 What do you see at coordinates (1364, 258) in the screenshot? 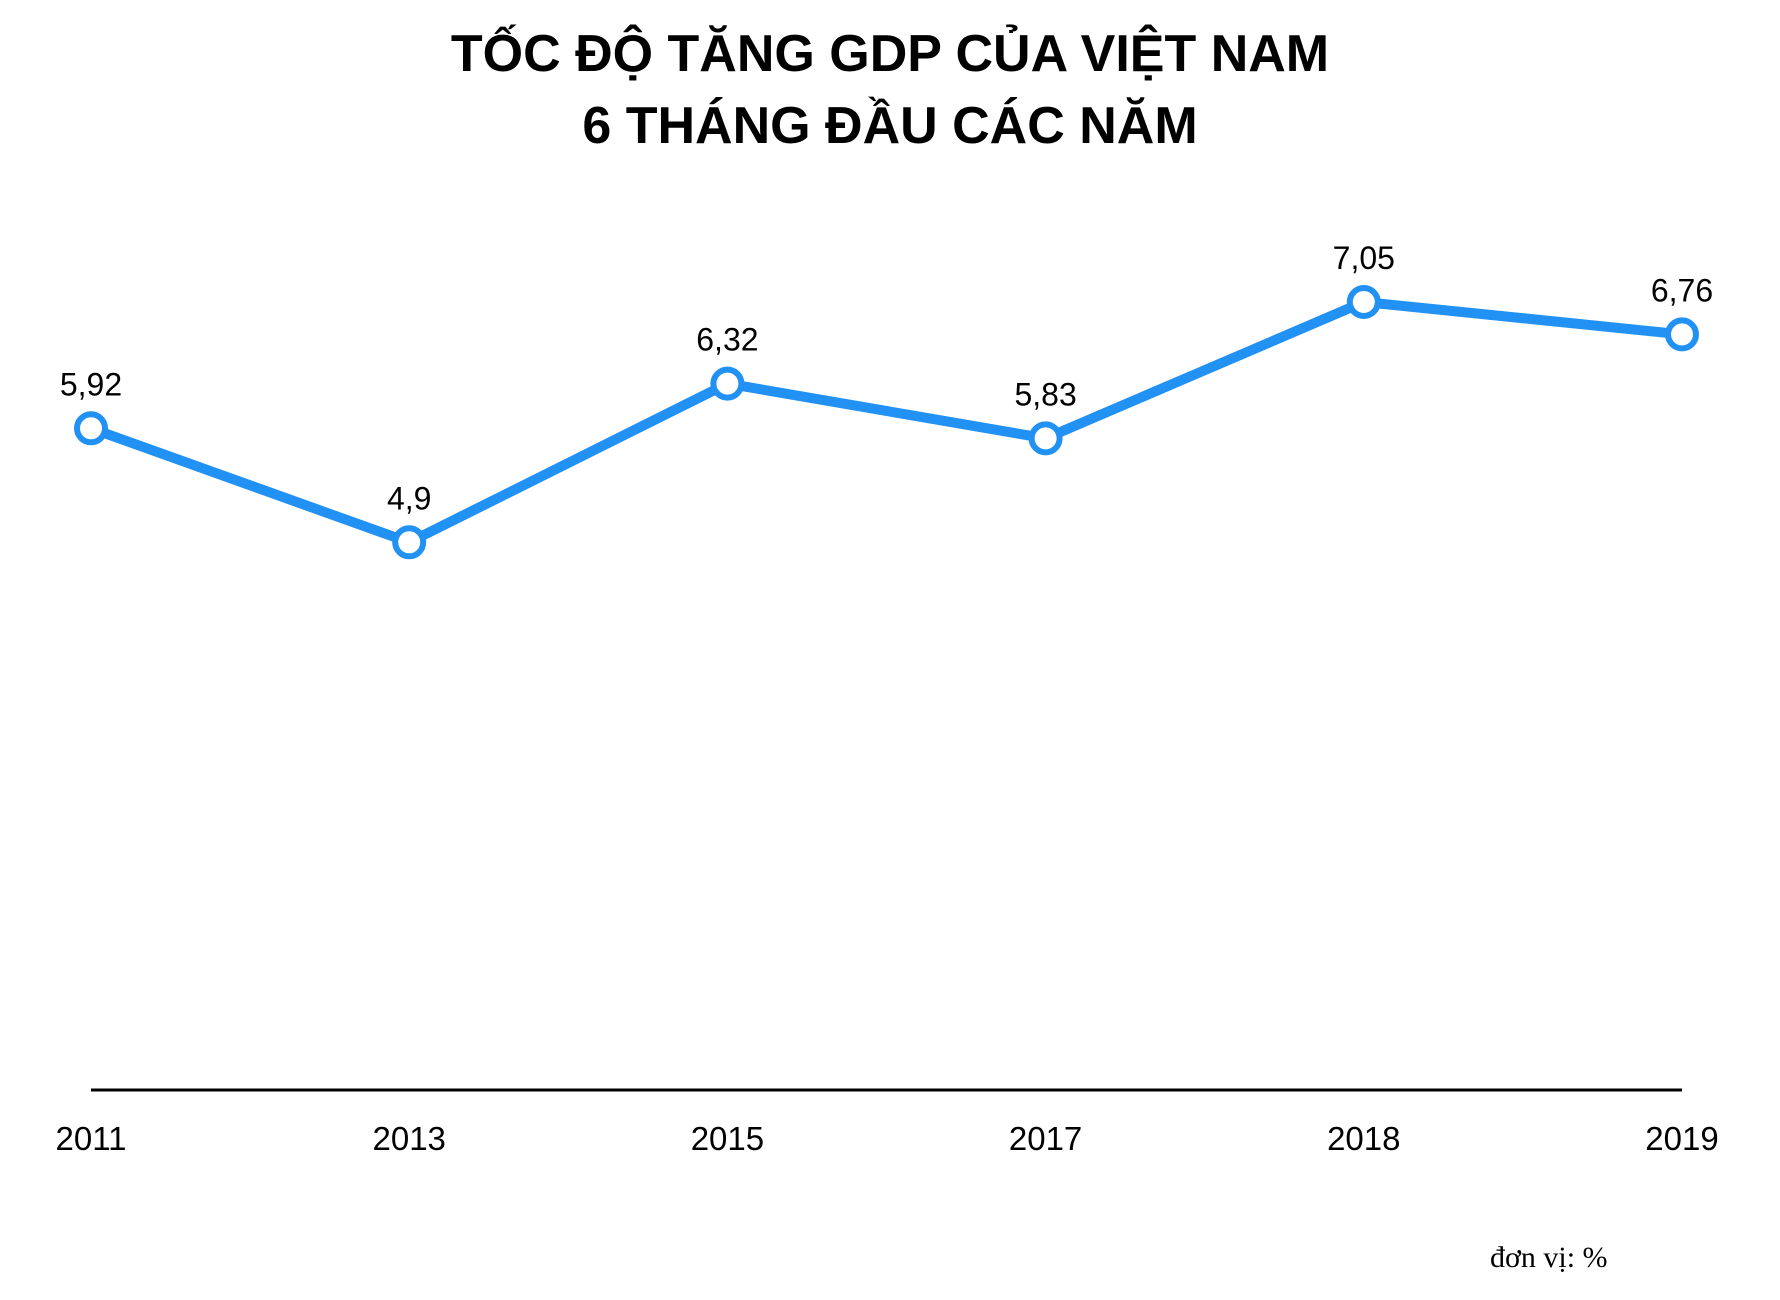
I see `data-label-2018: 7,05` at bounding box center [1364, 258].